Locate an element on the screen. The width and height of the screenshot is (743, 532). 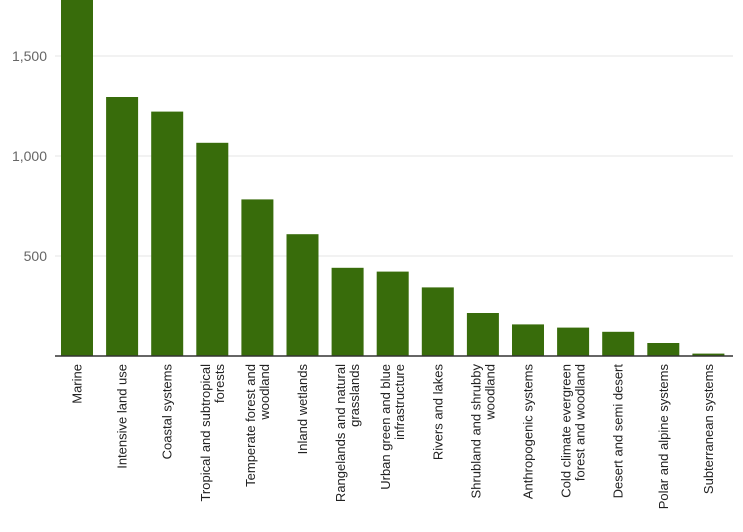
x-category-label: Shrubland and shrubbywoodland is located at coordinates (482, 431).